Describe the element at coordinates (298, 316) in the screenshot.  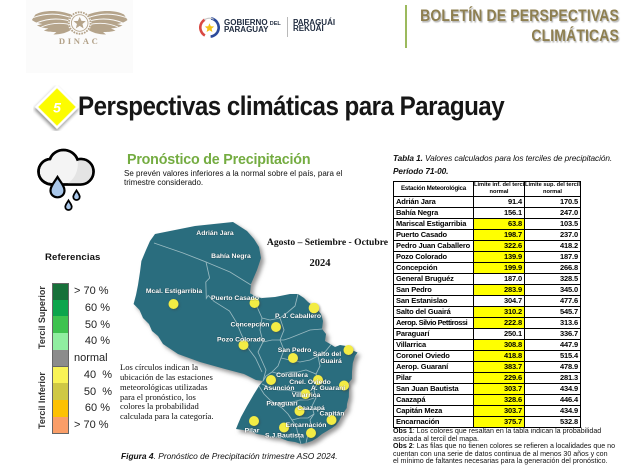
I see `svg-text: P. J. Caballero` at that location.